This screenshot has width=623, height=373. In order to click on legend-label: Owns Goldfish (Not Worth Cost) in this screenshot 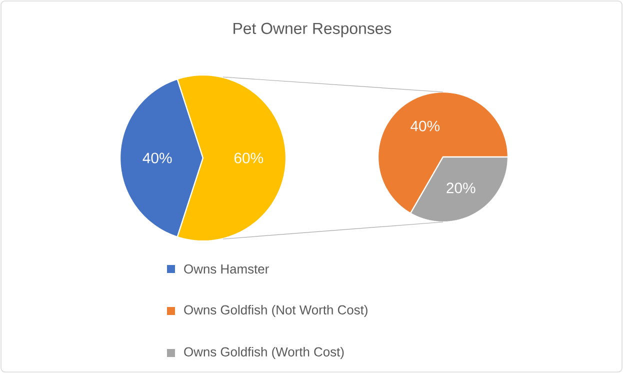, I will do `click(276, 311)`.